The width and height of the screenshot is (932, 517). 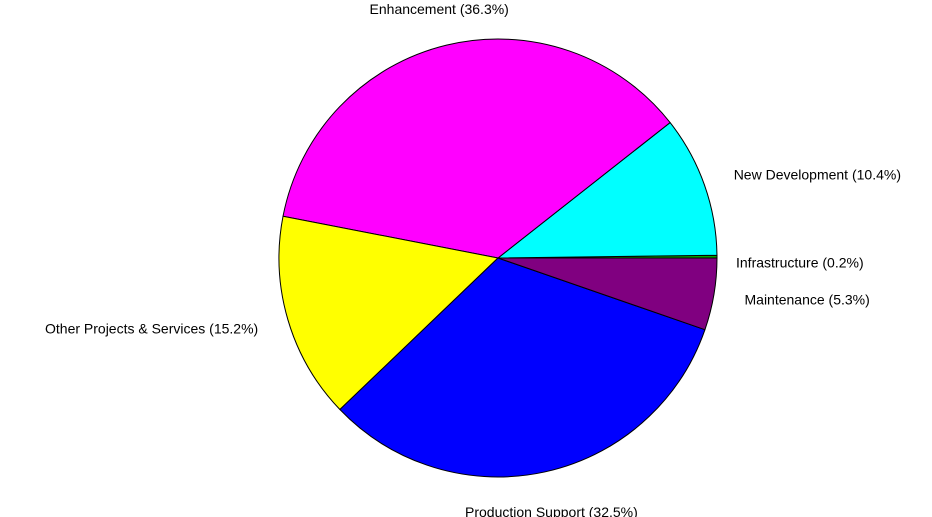 I want to click on pie-label-maintenance: Maintenance (5.3%), so click(x=807, y=300).